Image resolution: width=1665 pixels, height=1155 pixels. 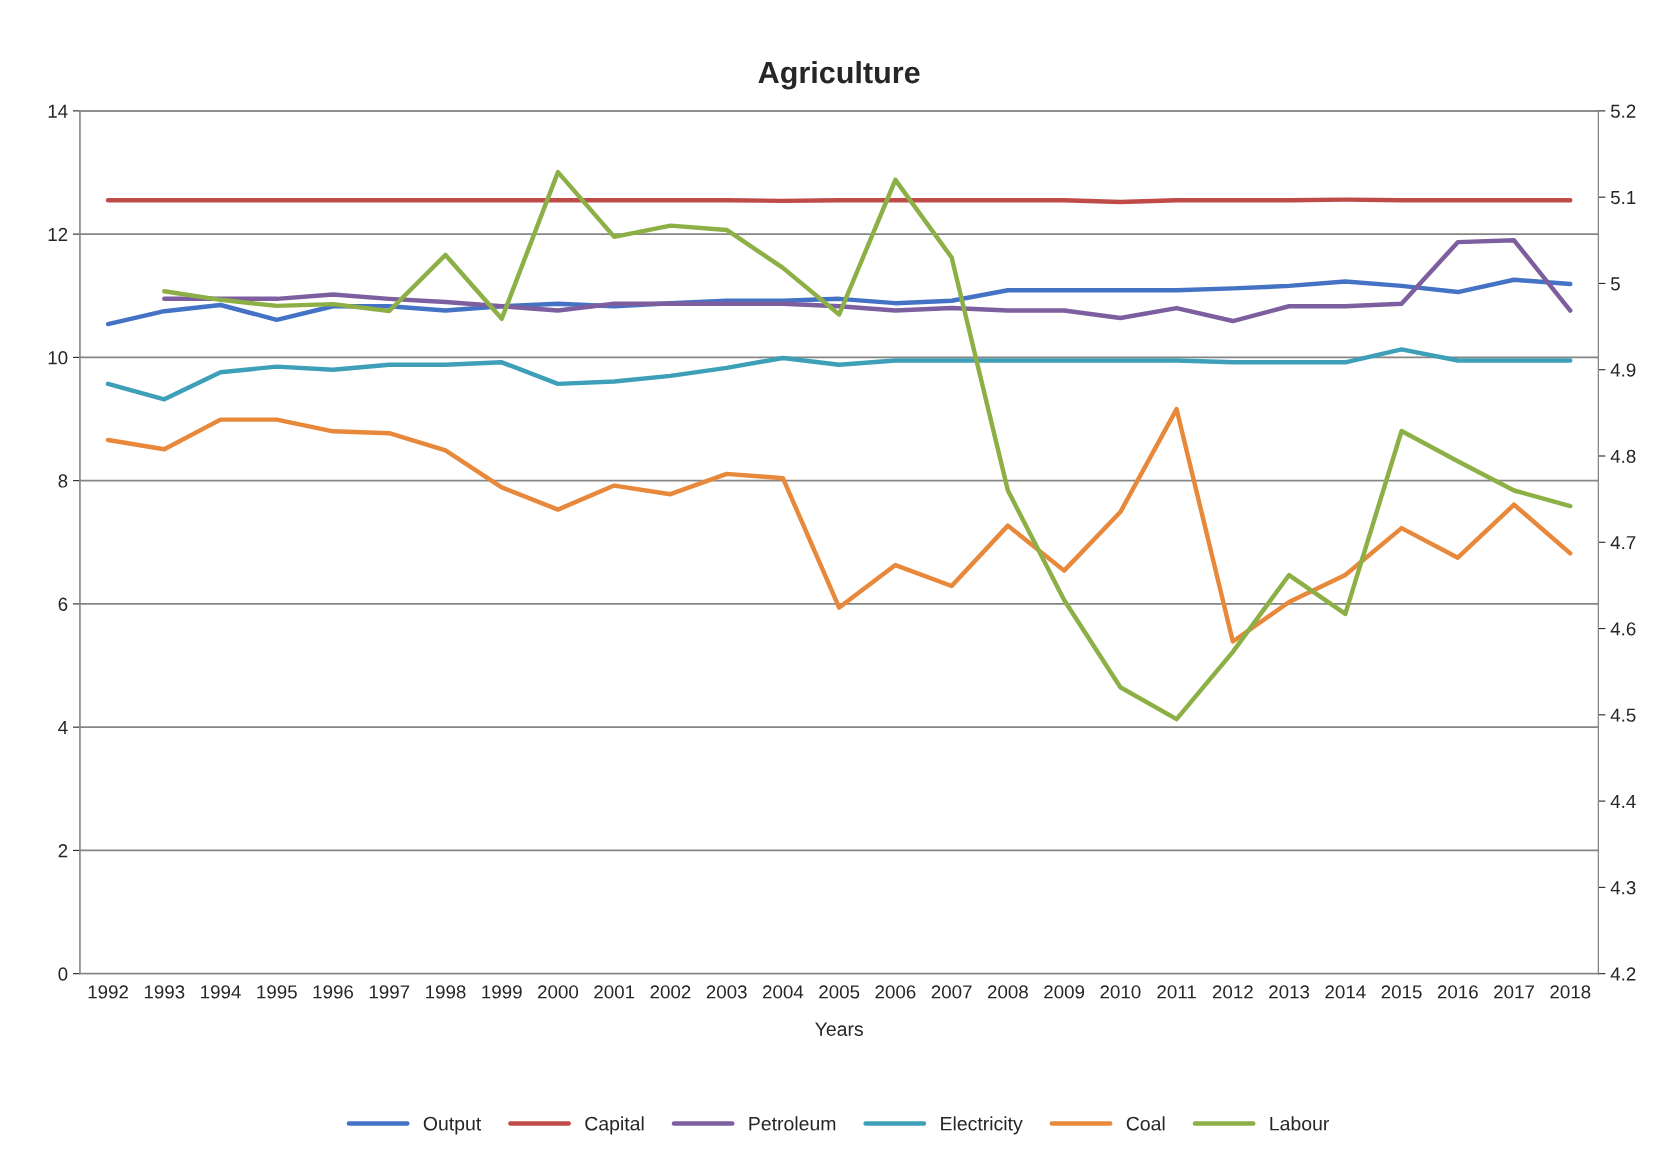 What do you see at coordinates (839, 992) in the screenshot?
I see `x-tick-label: 2005` at bounding box center [839, 992].